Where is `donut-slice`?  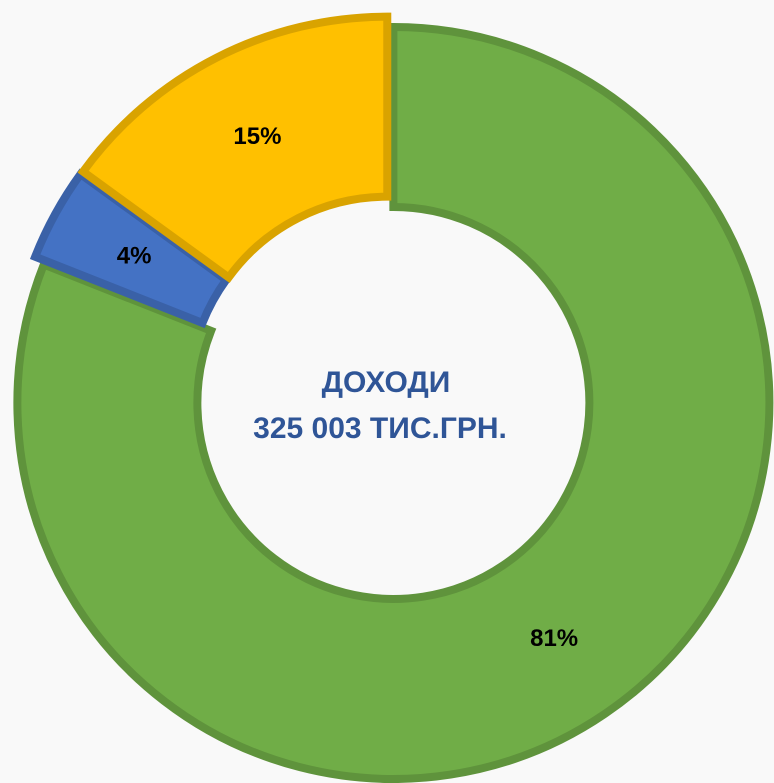
donut-slice is located at coordinates (234, 148).